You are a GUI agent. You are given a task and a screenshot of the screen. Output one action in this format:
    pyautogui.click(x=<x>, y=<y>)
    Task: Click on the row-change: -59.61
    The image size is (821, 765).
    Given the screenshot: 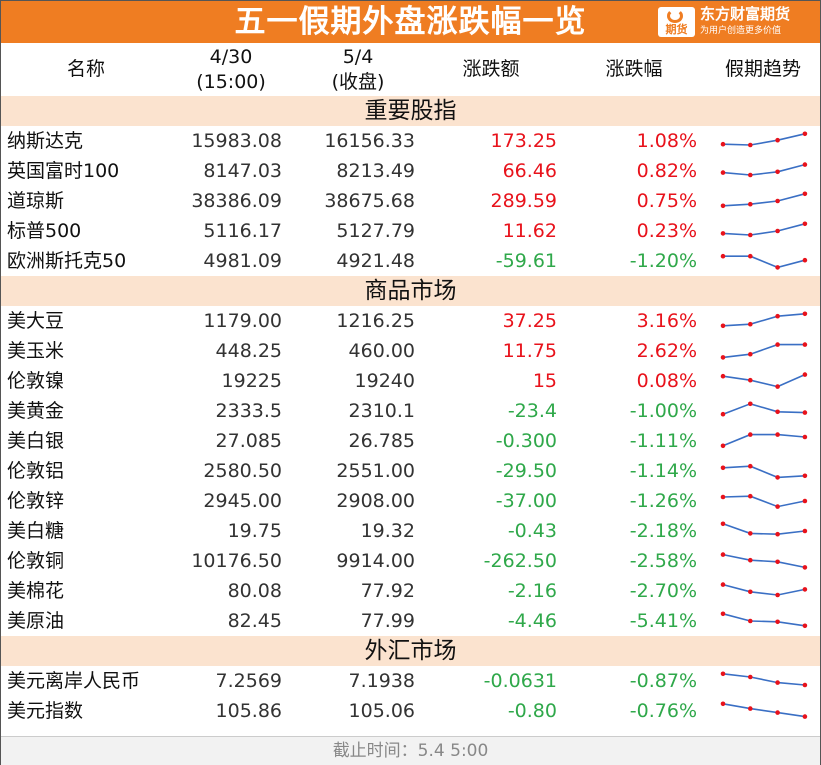 What is the action you would take?
    pyautogui.click(x=526, y=261)
    